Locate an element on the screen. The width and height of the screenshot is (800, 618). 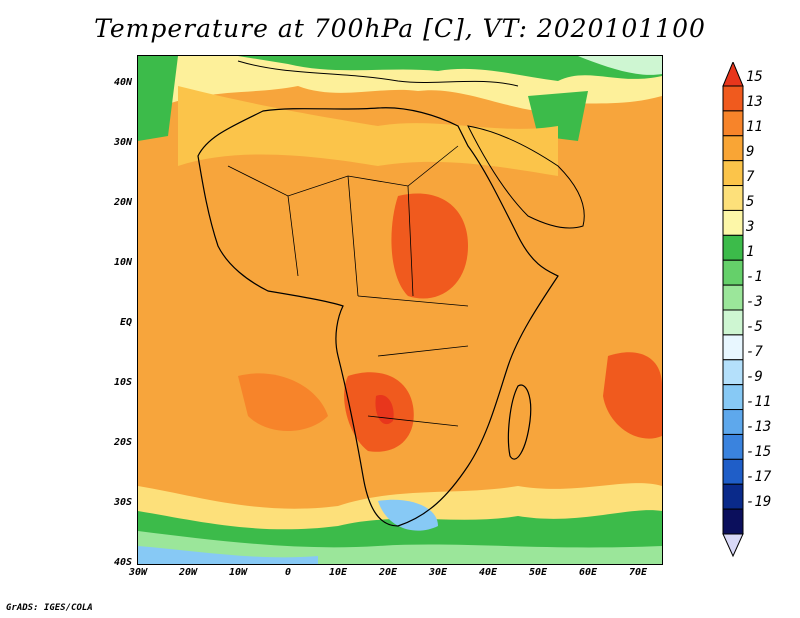
lat-label-30n: 30N is located at coordinates (122, 142).